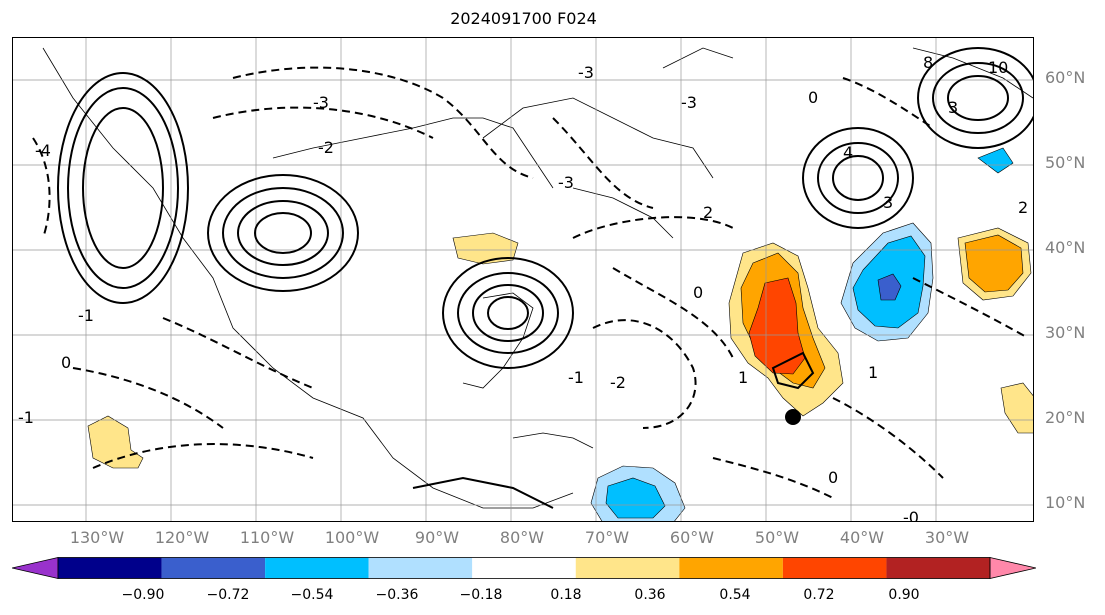  Describe the element at coordinates (889, 287) in the screenshot. I see `cool-anomaly-central-center` at that location.